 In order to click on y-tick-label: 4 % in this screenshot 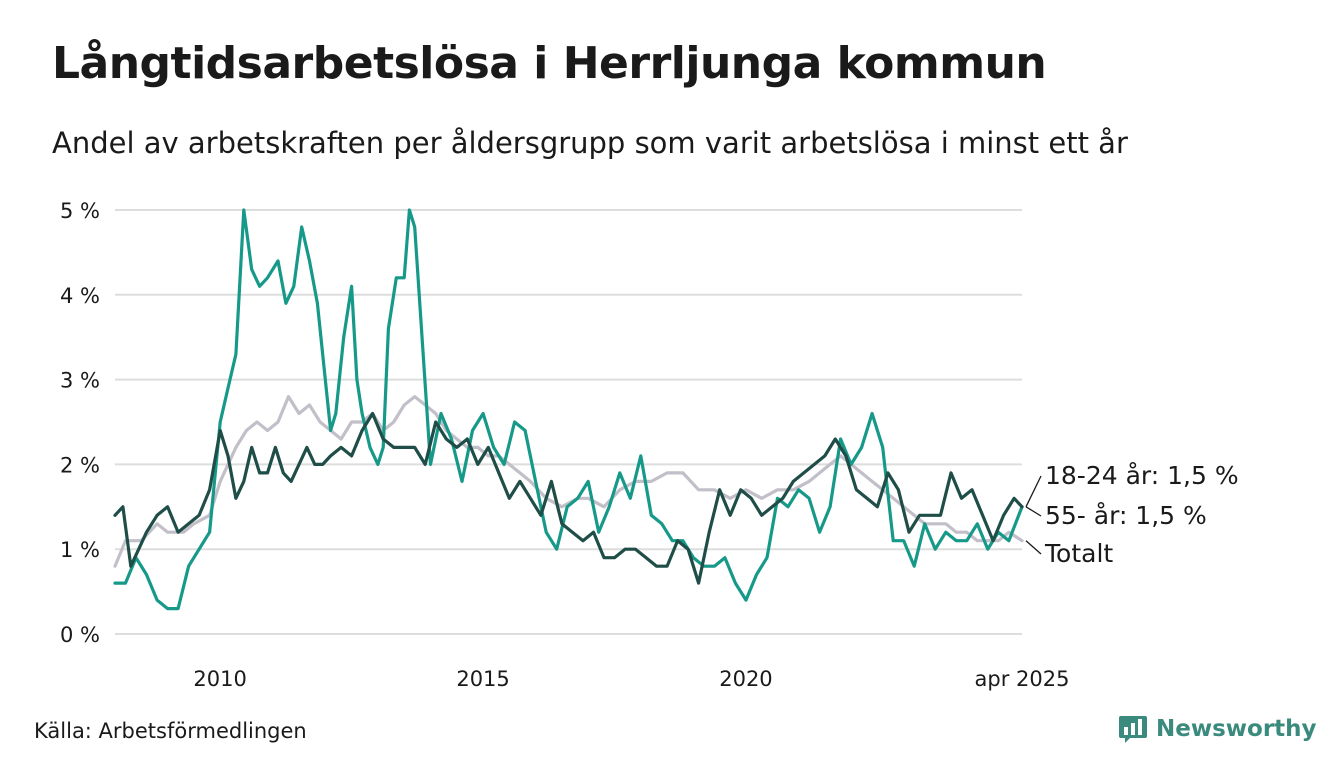, I will do `click(80, 296)`.